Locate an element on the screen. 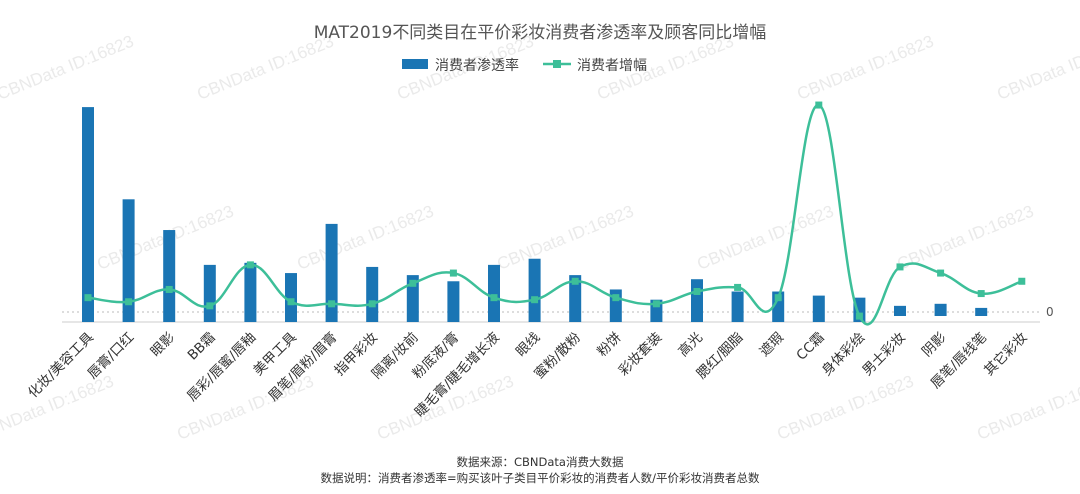 This screenshot has height=494, width=1080. y-tick-label: 0 is located at coordinates (1050, 312).